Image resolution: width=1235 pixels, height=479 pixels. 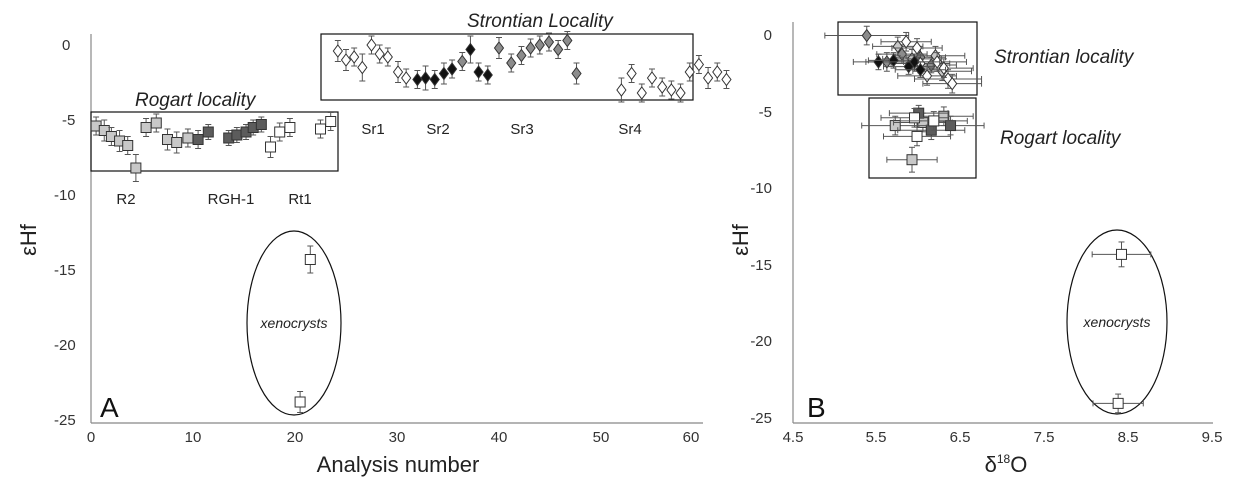 What do you see at coordinates (761, 265) in the screenshot?
I see `y-tick-label: -15` at bounding box center [761, 265].